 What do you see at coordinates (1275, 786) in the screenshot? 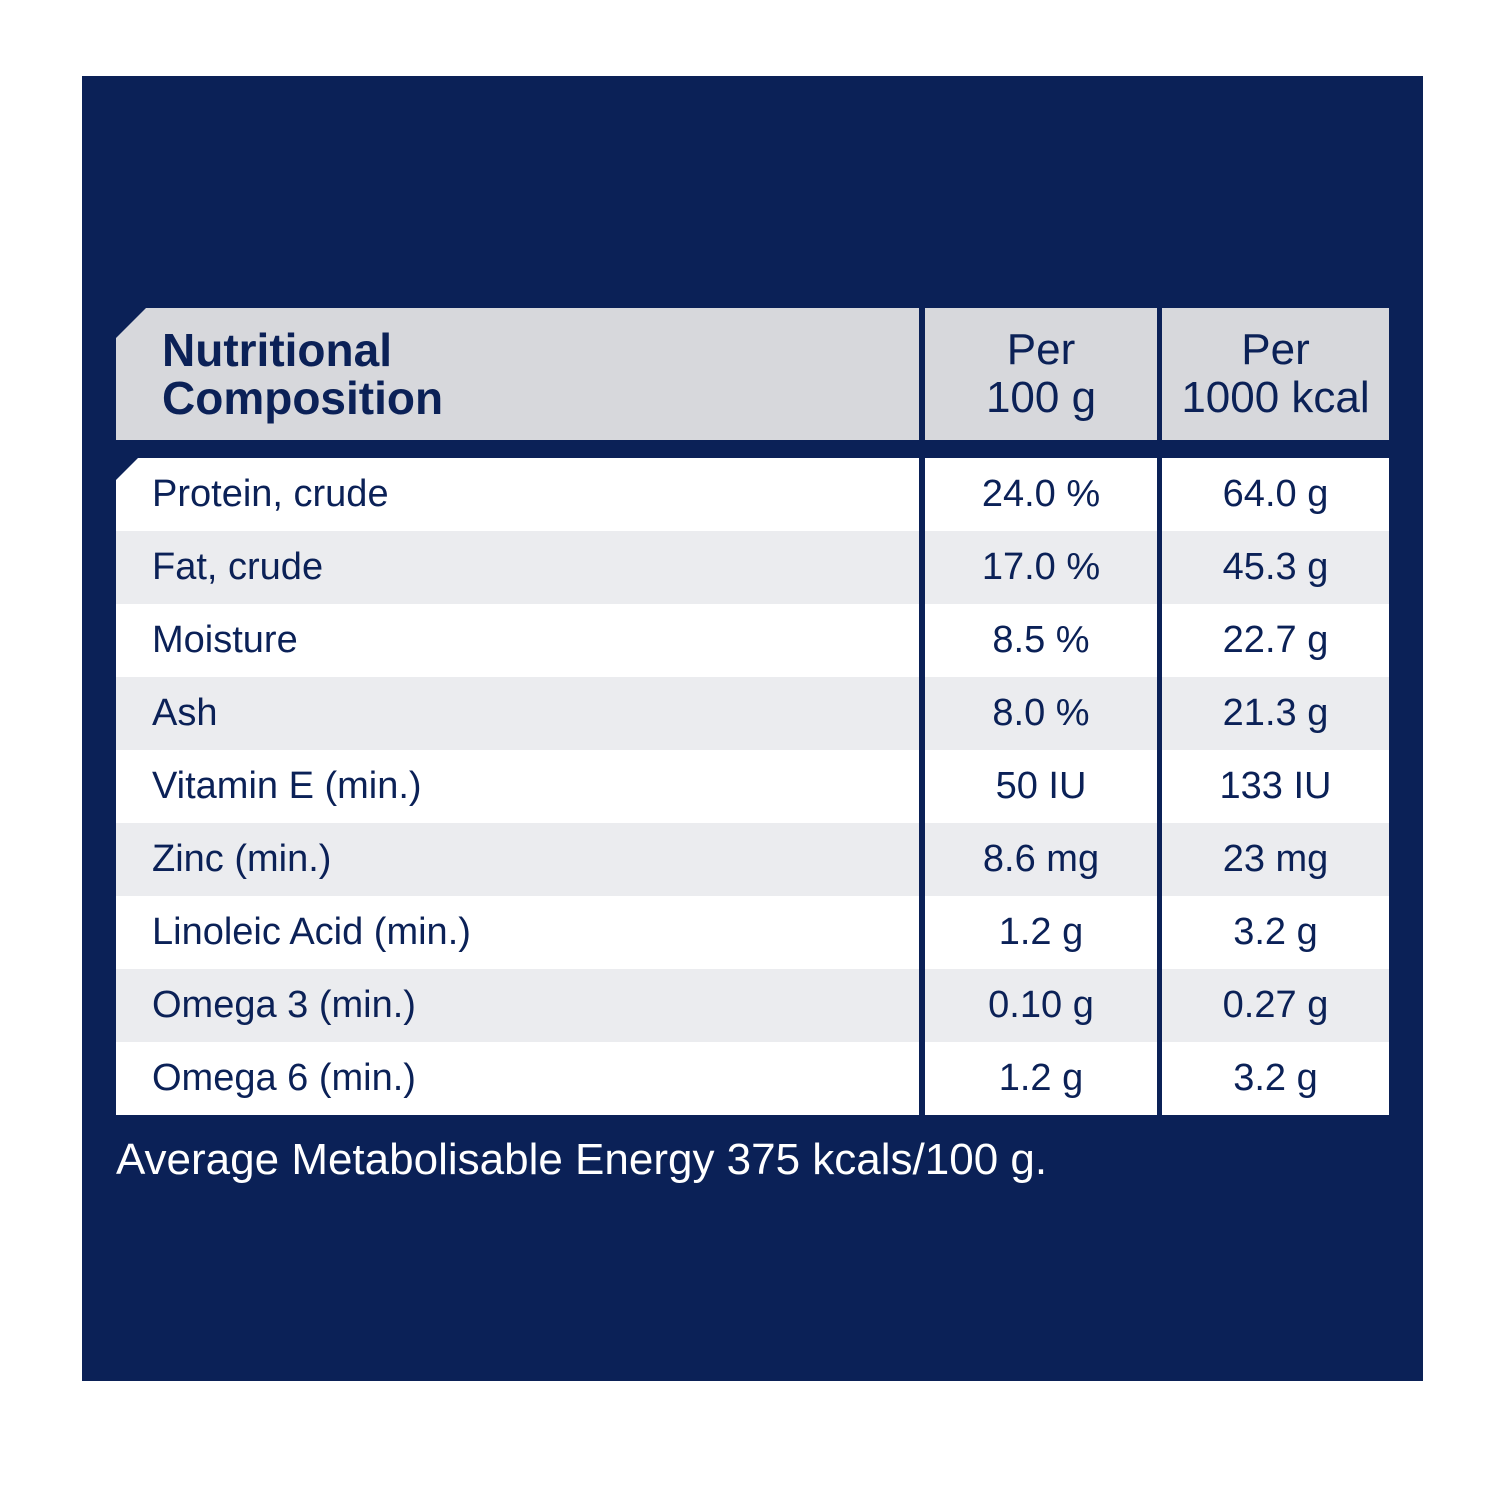
I see `value-per-1000kcal: 133 IU` at bounding box center [1275, 786].